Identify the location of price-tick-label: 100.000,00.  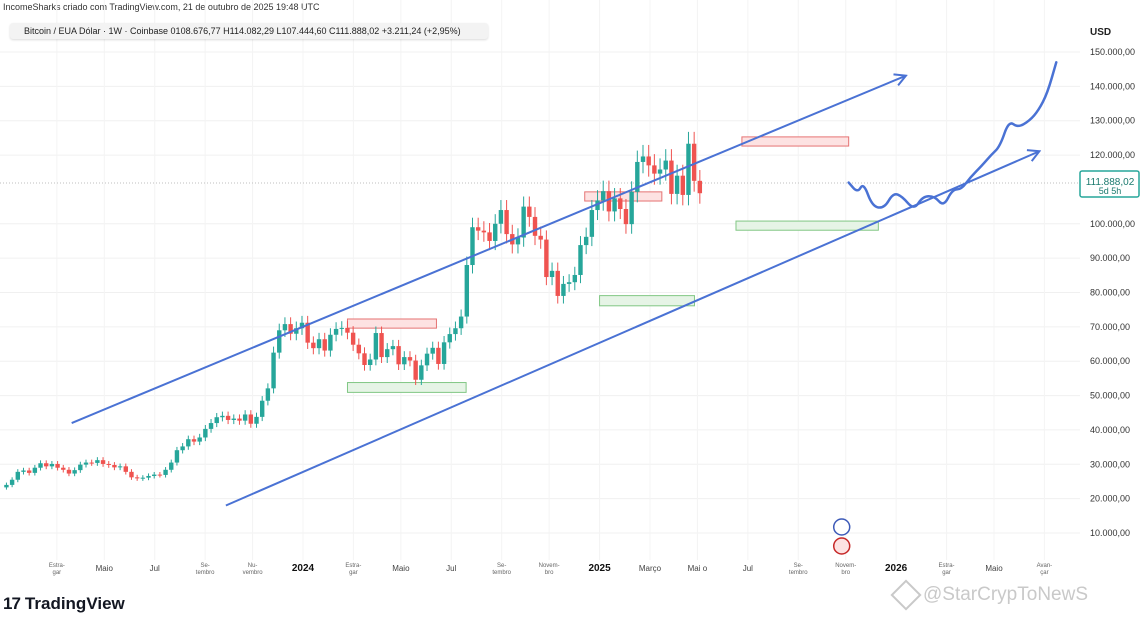
(1112, 224).